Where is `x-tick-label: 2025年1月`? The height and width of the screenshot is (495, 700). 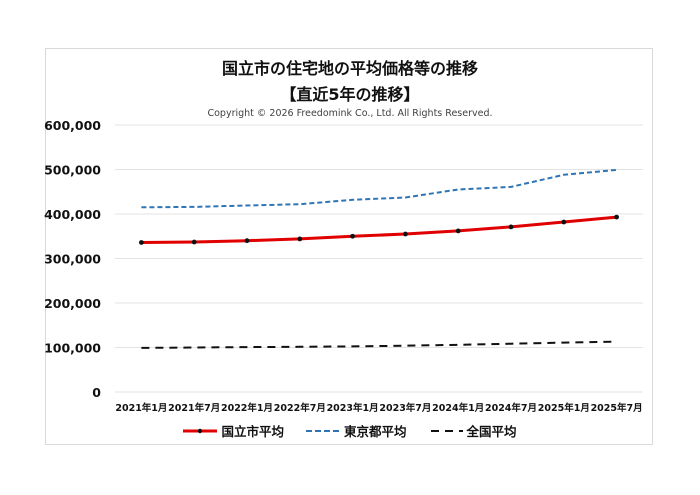
x-tick-label: 2025年1月 is located at coordinates (564, 408).